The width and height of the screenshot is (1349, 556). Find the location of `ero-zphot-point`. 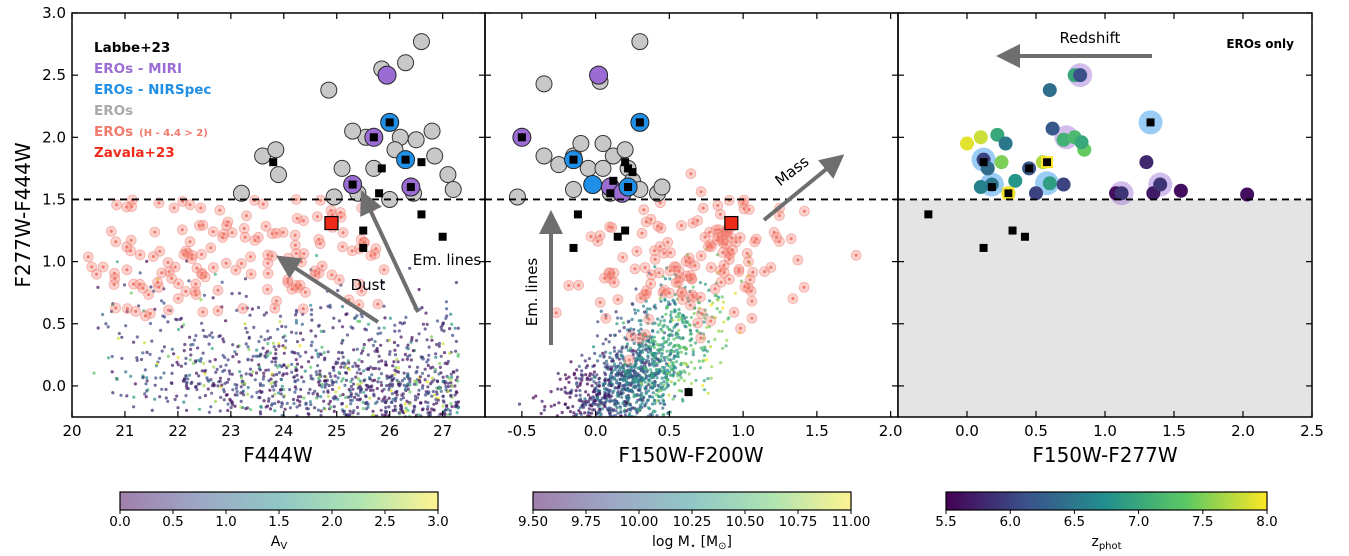

ero-zphot-point is located at coordinates (1247, 194).